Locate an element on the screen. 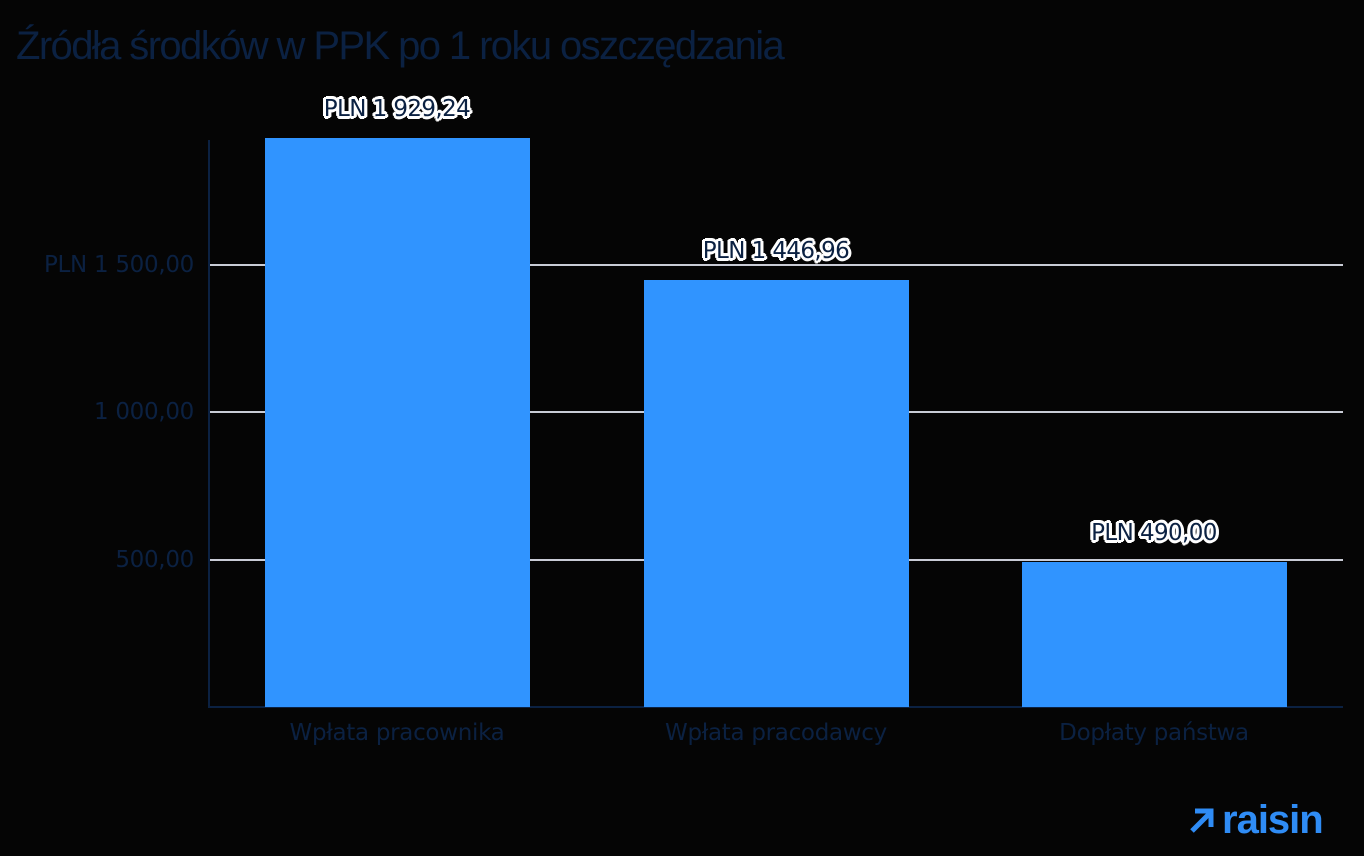  y-axis-line is located at coordinates (209, 424).